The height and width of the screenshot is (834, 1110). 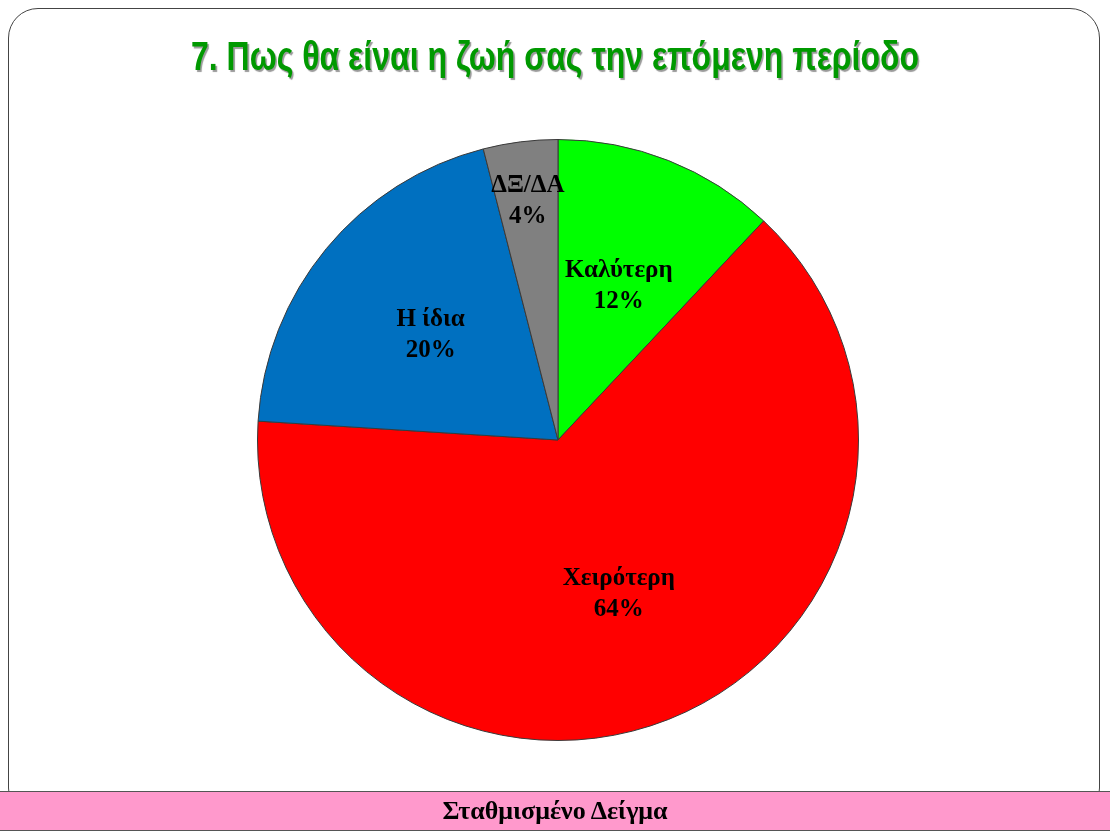 I want to click on slice-label: Η ίδια, so click(x=430, y=317).